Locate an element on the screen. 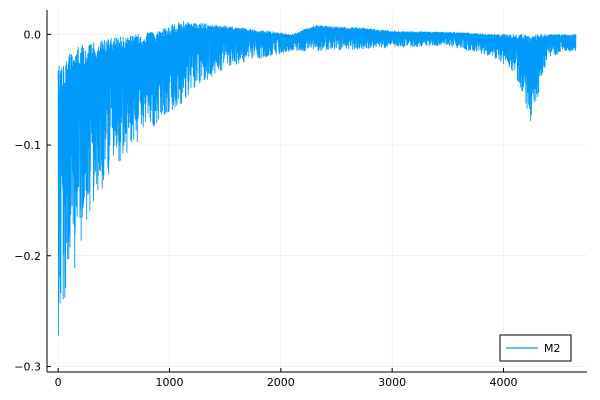 This screenshot has height=400, width=600. x-tick-label: 4000 is located at coordinates (503, 382).